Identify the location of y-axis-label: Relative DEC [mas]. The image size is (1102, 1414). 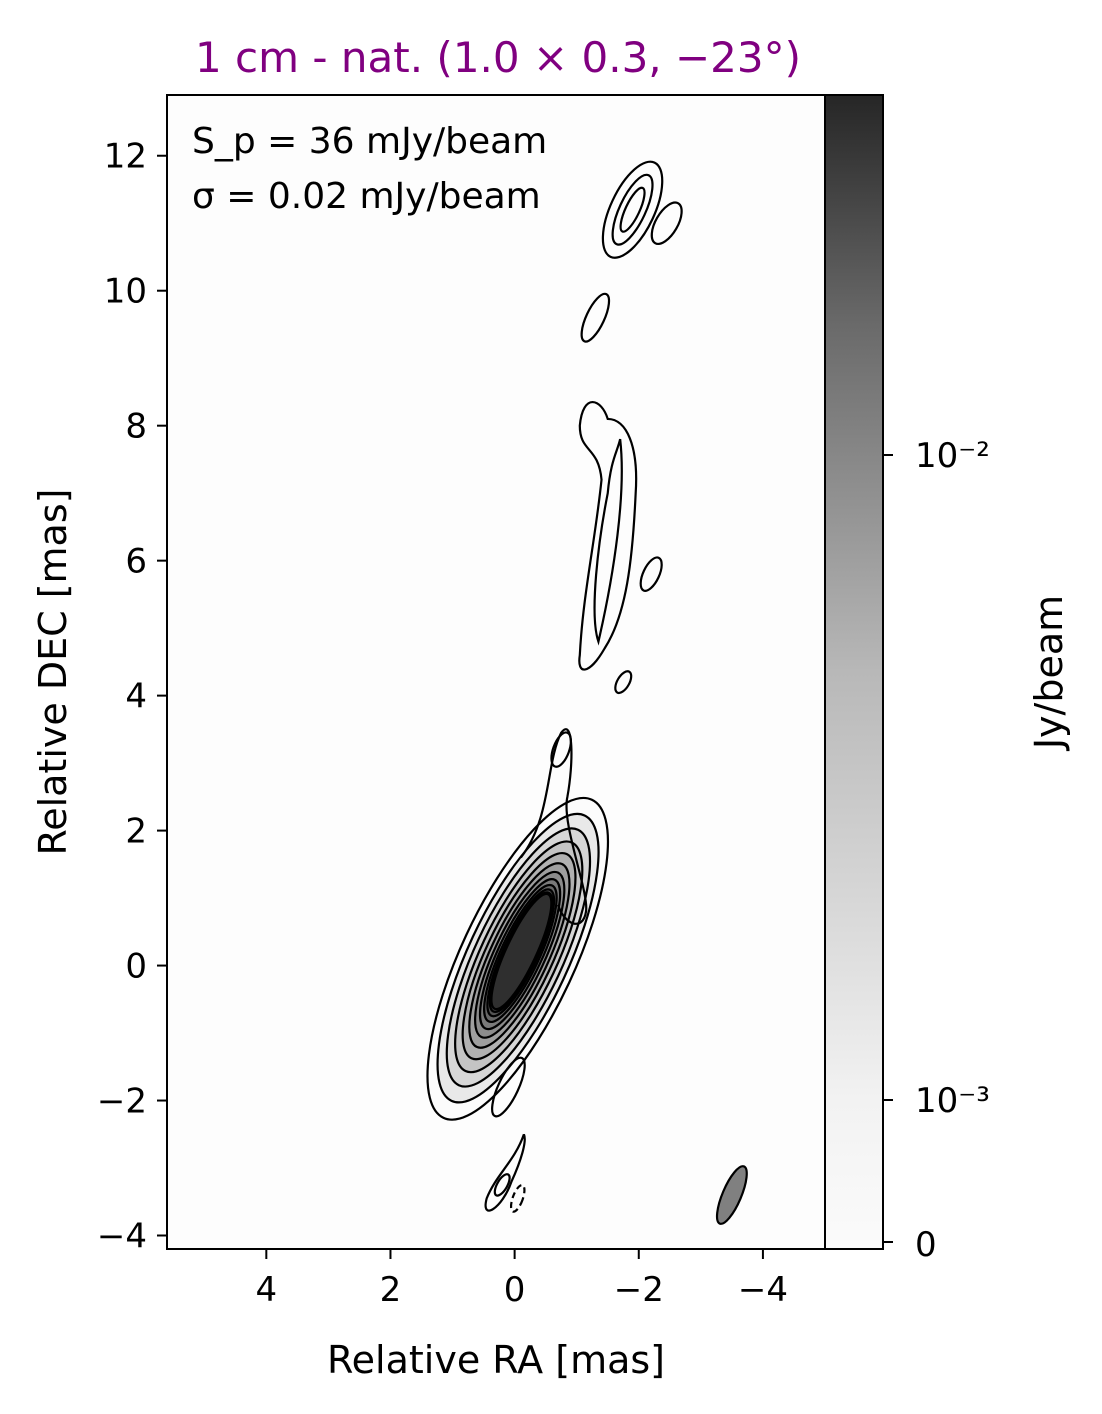
(53, 672).